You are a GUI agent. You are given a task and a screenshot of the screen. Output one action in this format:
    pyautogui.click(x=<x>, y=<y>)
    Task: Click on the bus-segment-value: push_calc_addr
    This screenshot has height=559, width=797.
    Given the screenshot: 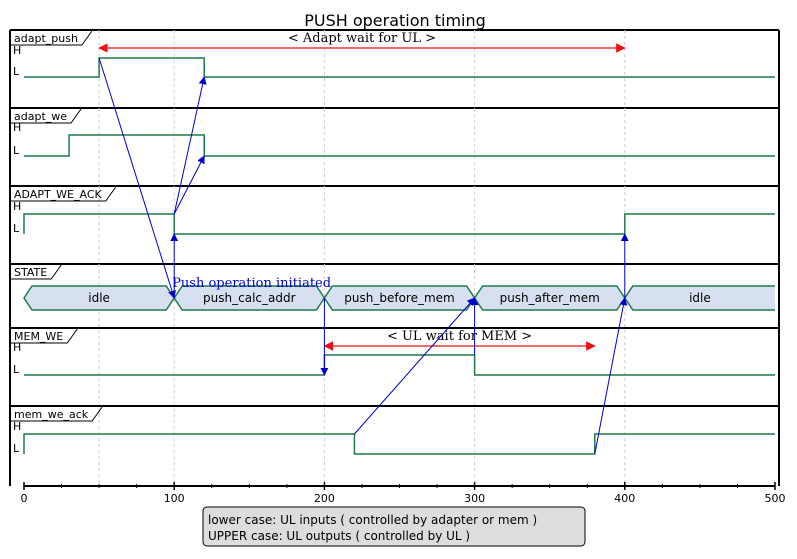 What is the action you would take?
    pyautogui.click(x=249, y=298)
    